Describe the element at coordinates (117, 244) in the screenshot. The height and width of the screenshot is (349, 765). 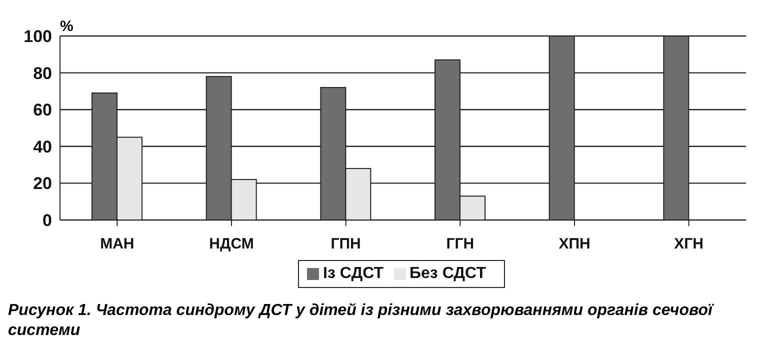
I see `x-tick-label: МАН` at that location.